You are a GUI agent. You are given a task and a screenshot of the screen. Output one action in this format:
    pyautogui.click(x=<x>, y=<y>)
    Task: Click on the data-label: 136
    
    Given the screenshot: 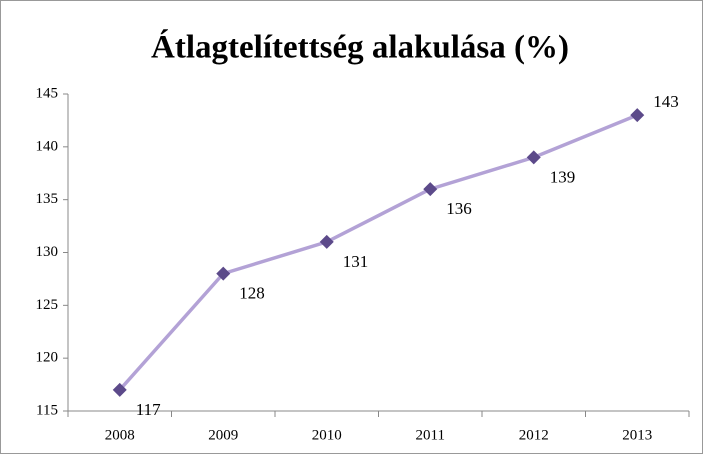 What is the action you would take?
    pyautogui.click(x=459, y=208)
    